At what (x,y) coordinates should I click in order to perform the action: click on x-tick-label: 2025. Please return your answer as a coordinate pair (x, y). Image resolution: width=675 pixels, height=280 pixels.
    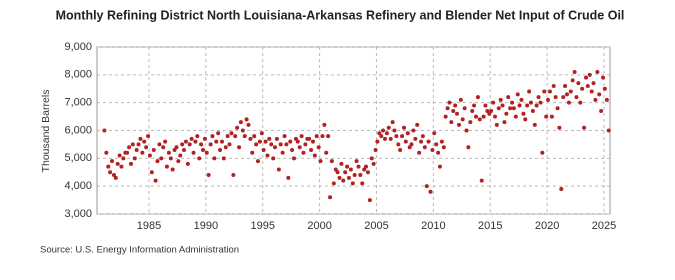
    Looking at the image, I should click on (604, 226).